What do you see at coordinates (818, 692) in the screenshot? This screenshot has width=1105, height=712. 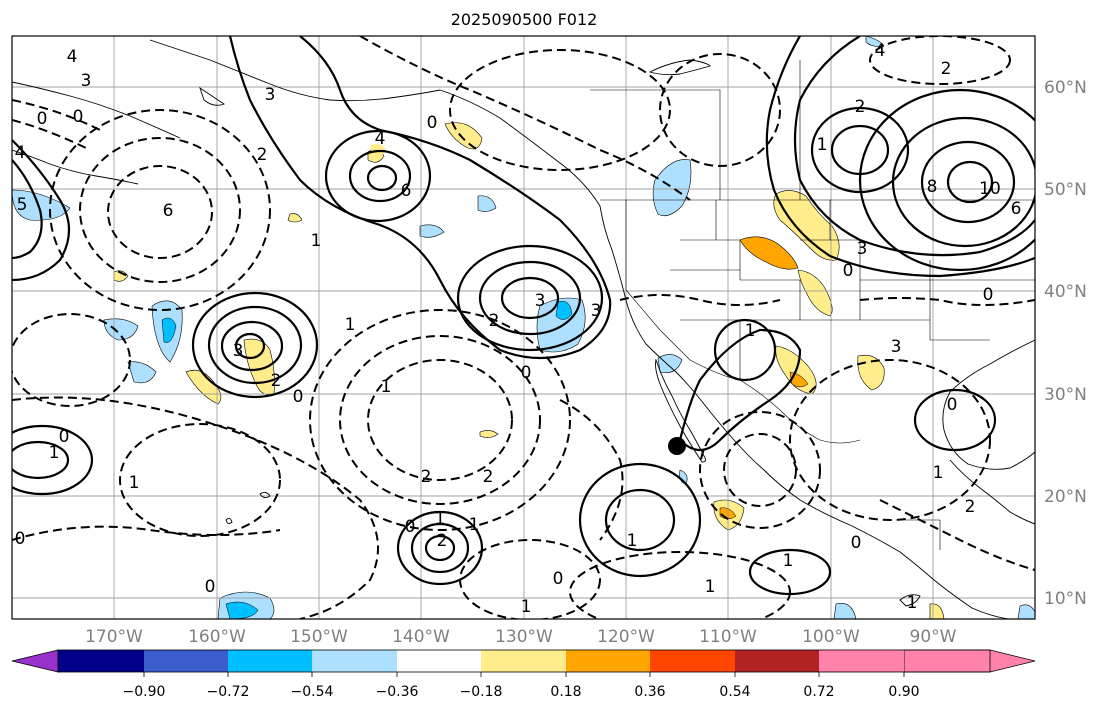 I see `colorbar-tick-label: 0.72` at bounding box center [818, 692].